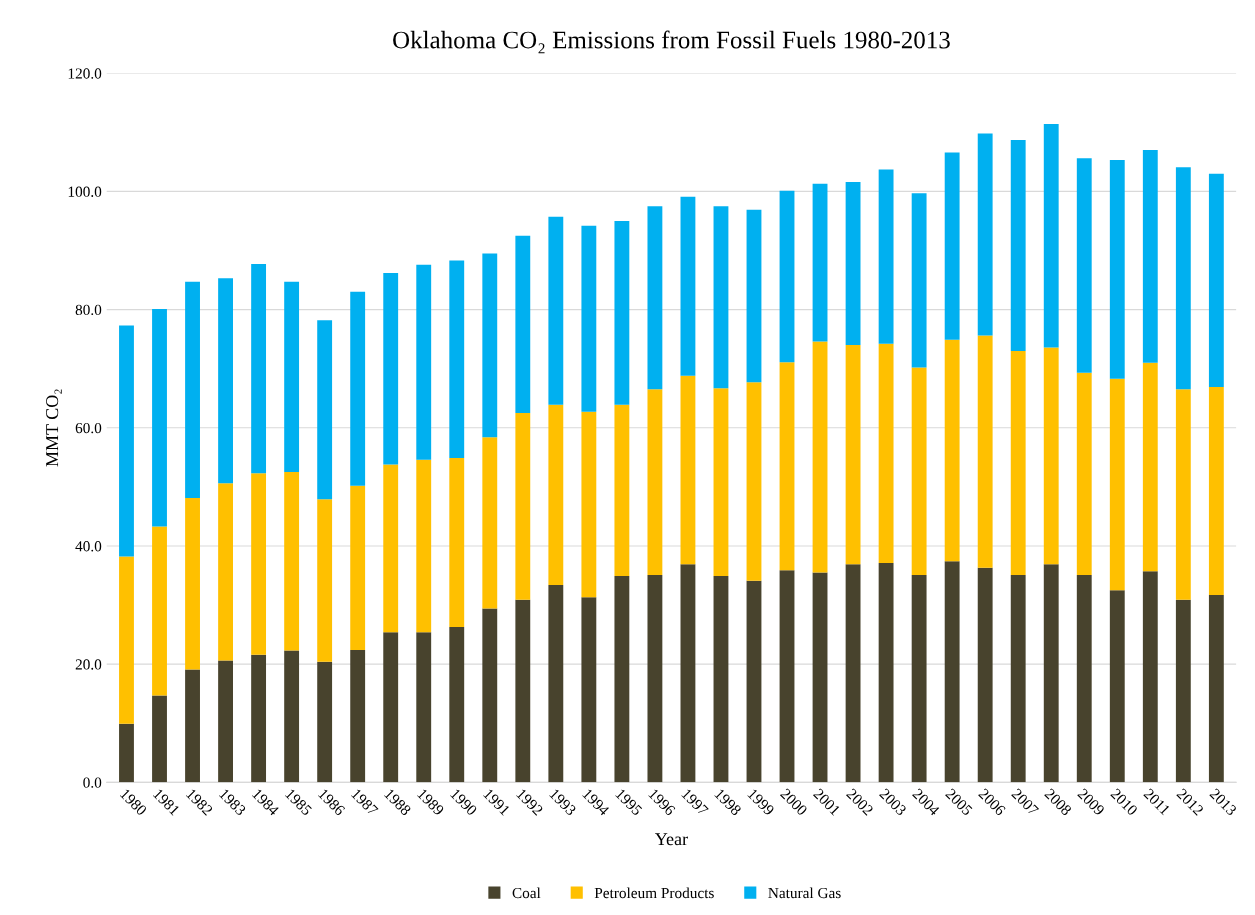  I want to click on x-tick-label: 1987, so click(365, 802).